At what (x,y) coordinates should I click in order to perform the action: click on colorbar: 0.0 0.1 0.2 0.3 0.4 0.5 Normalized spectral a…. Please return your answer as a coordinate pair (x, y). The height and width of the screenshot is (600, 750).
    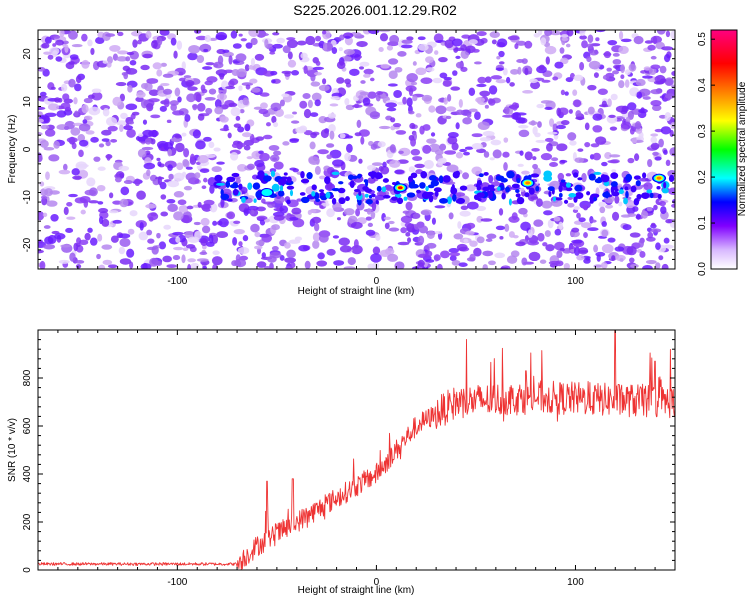
    Looking at the image, I should click on (722, 152).